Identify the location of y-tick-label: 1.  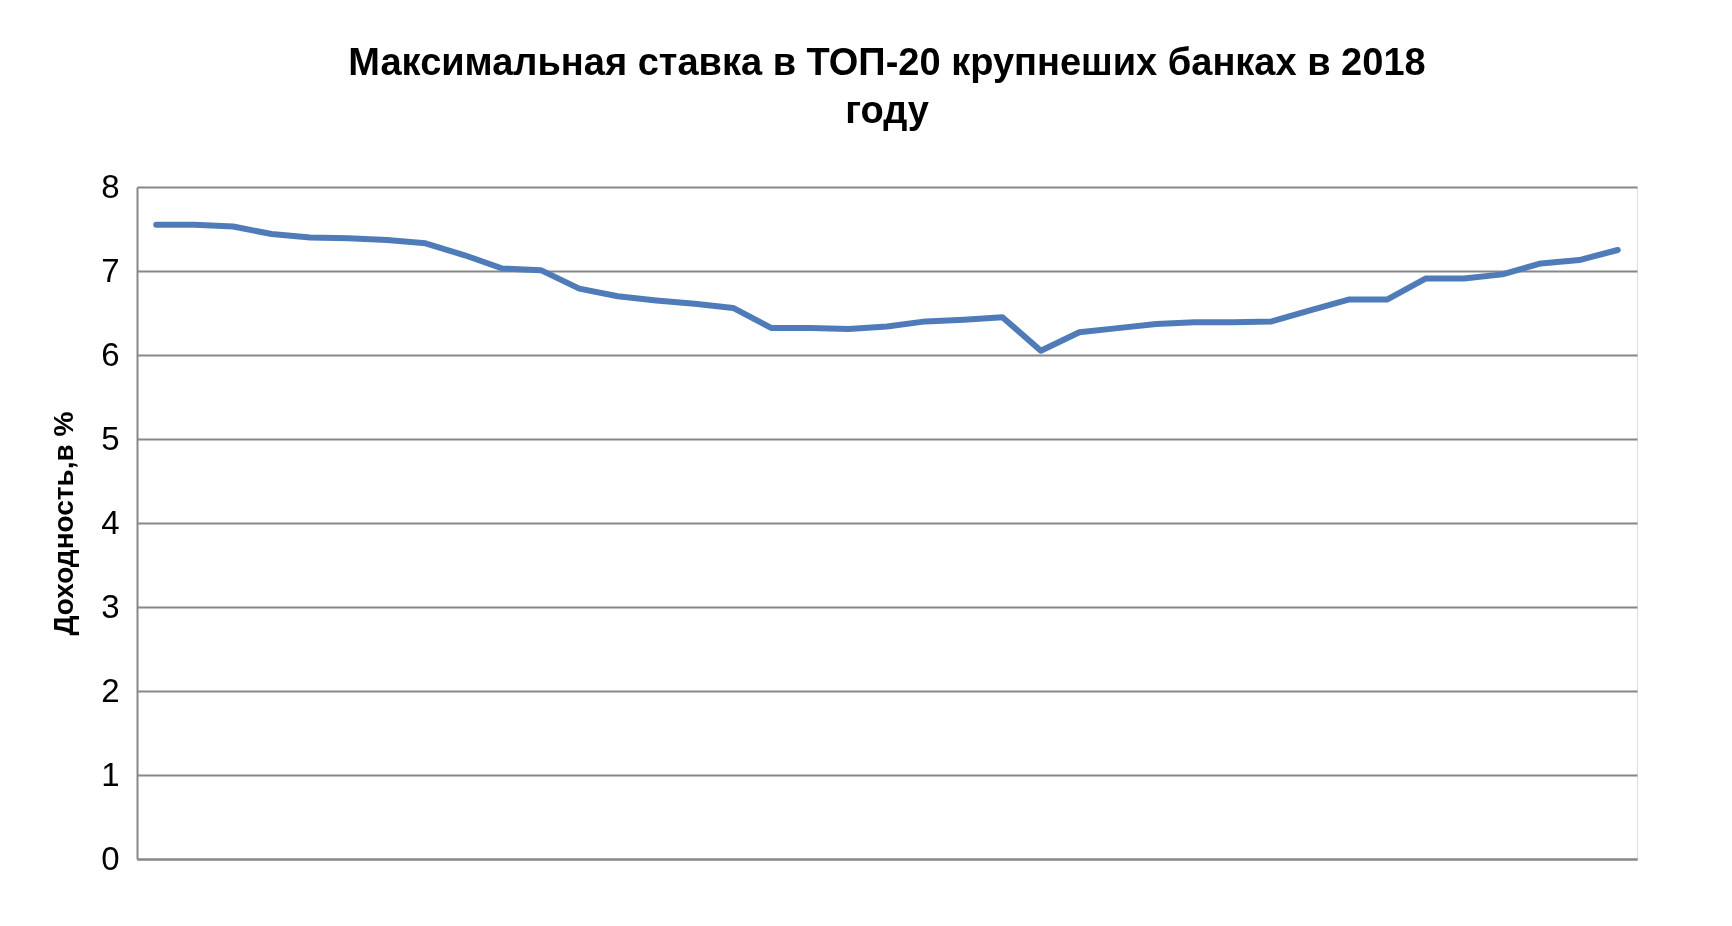
(110, 774).